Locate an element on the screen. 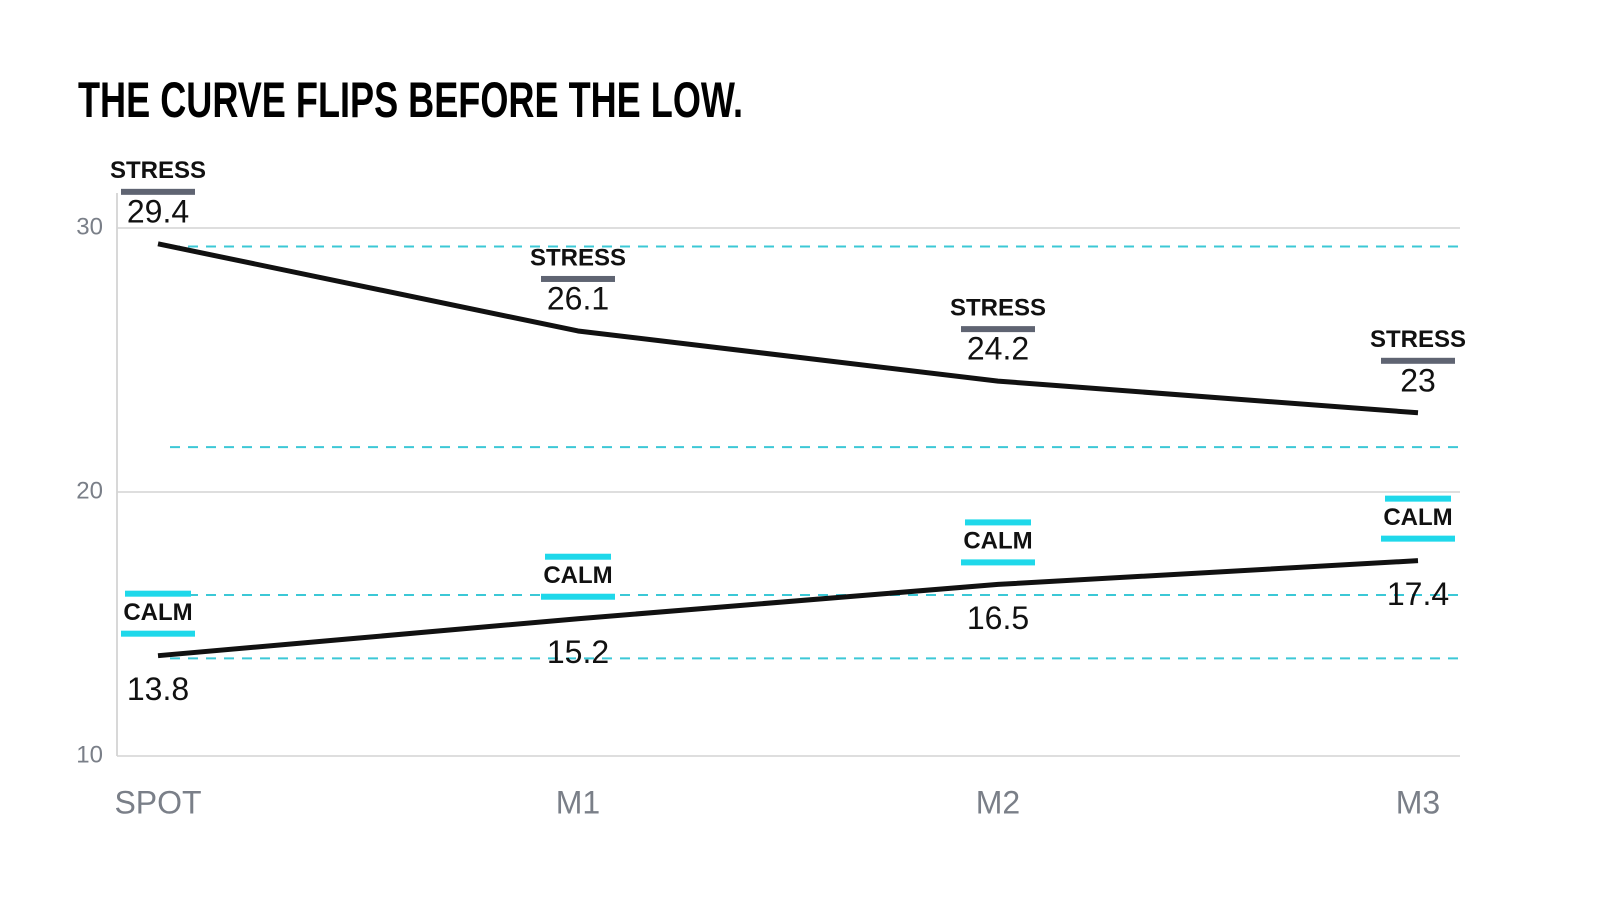 This screenshot has width=1600, height=914. data-label: 16.5 is located at coordinates (998, 618).